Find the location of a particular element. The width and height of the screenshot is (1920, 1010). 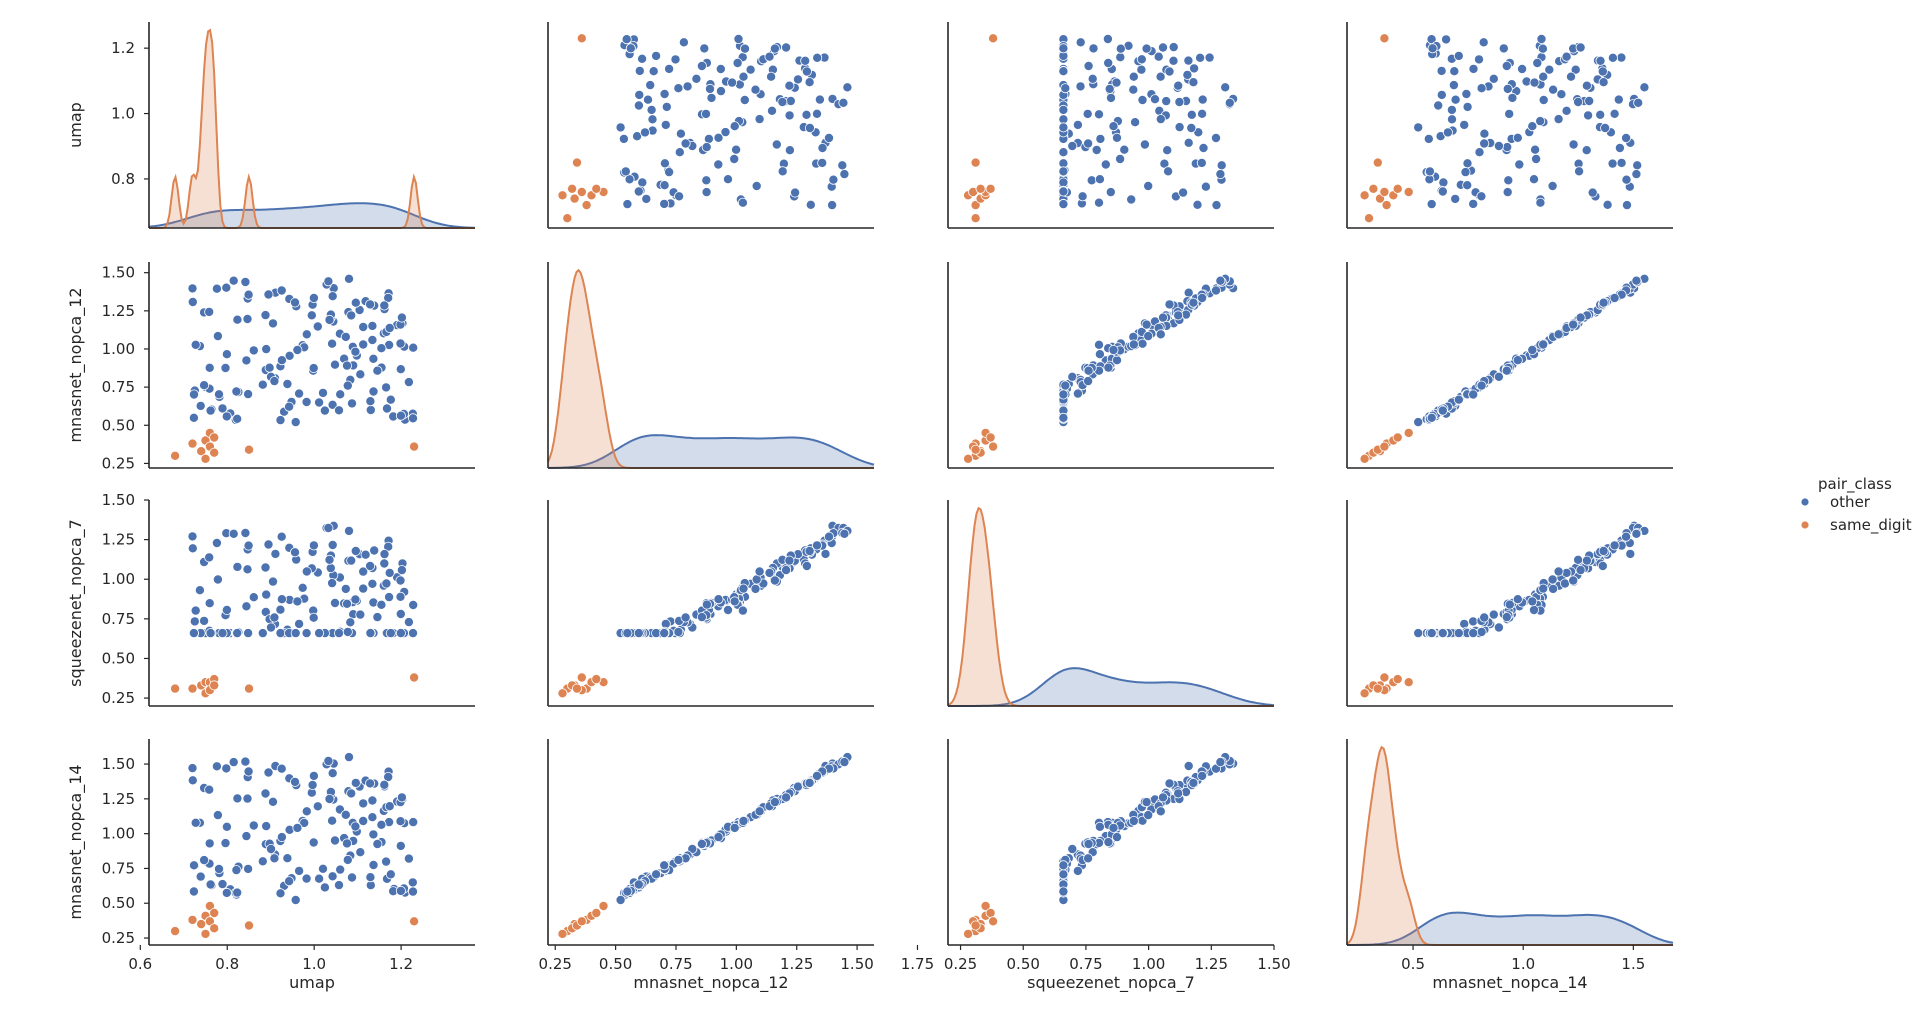

y-tick-label: 0.75 is located at coordinates (118, 619).